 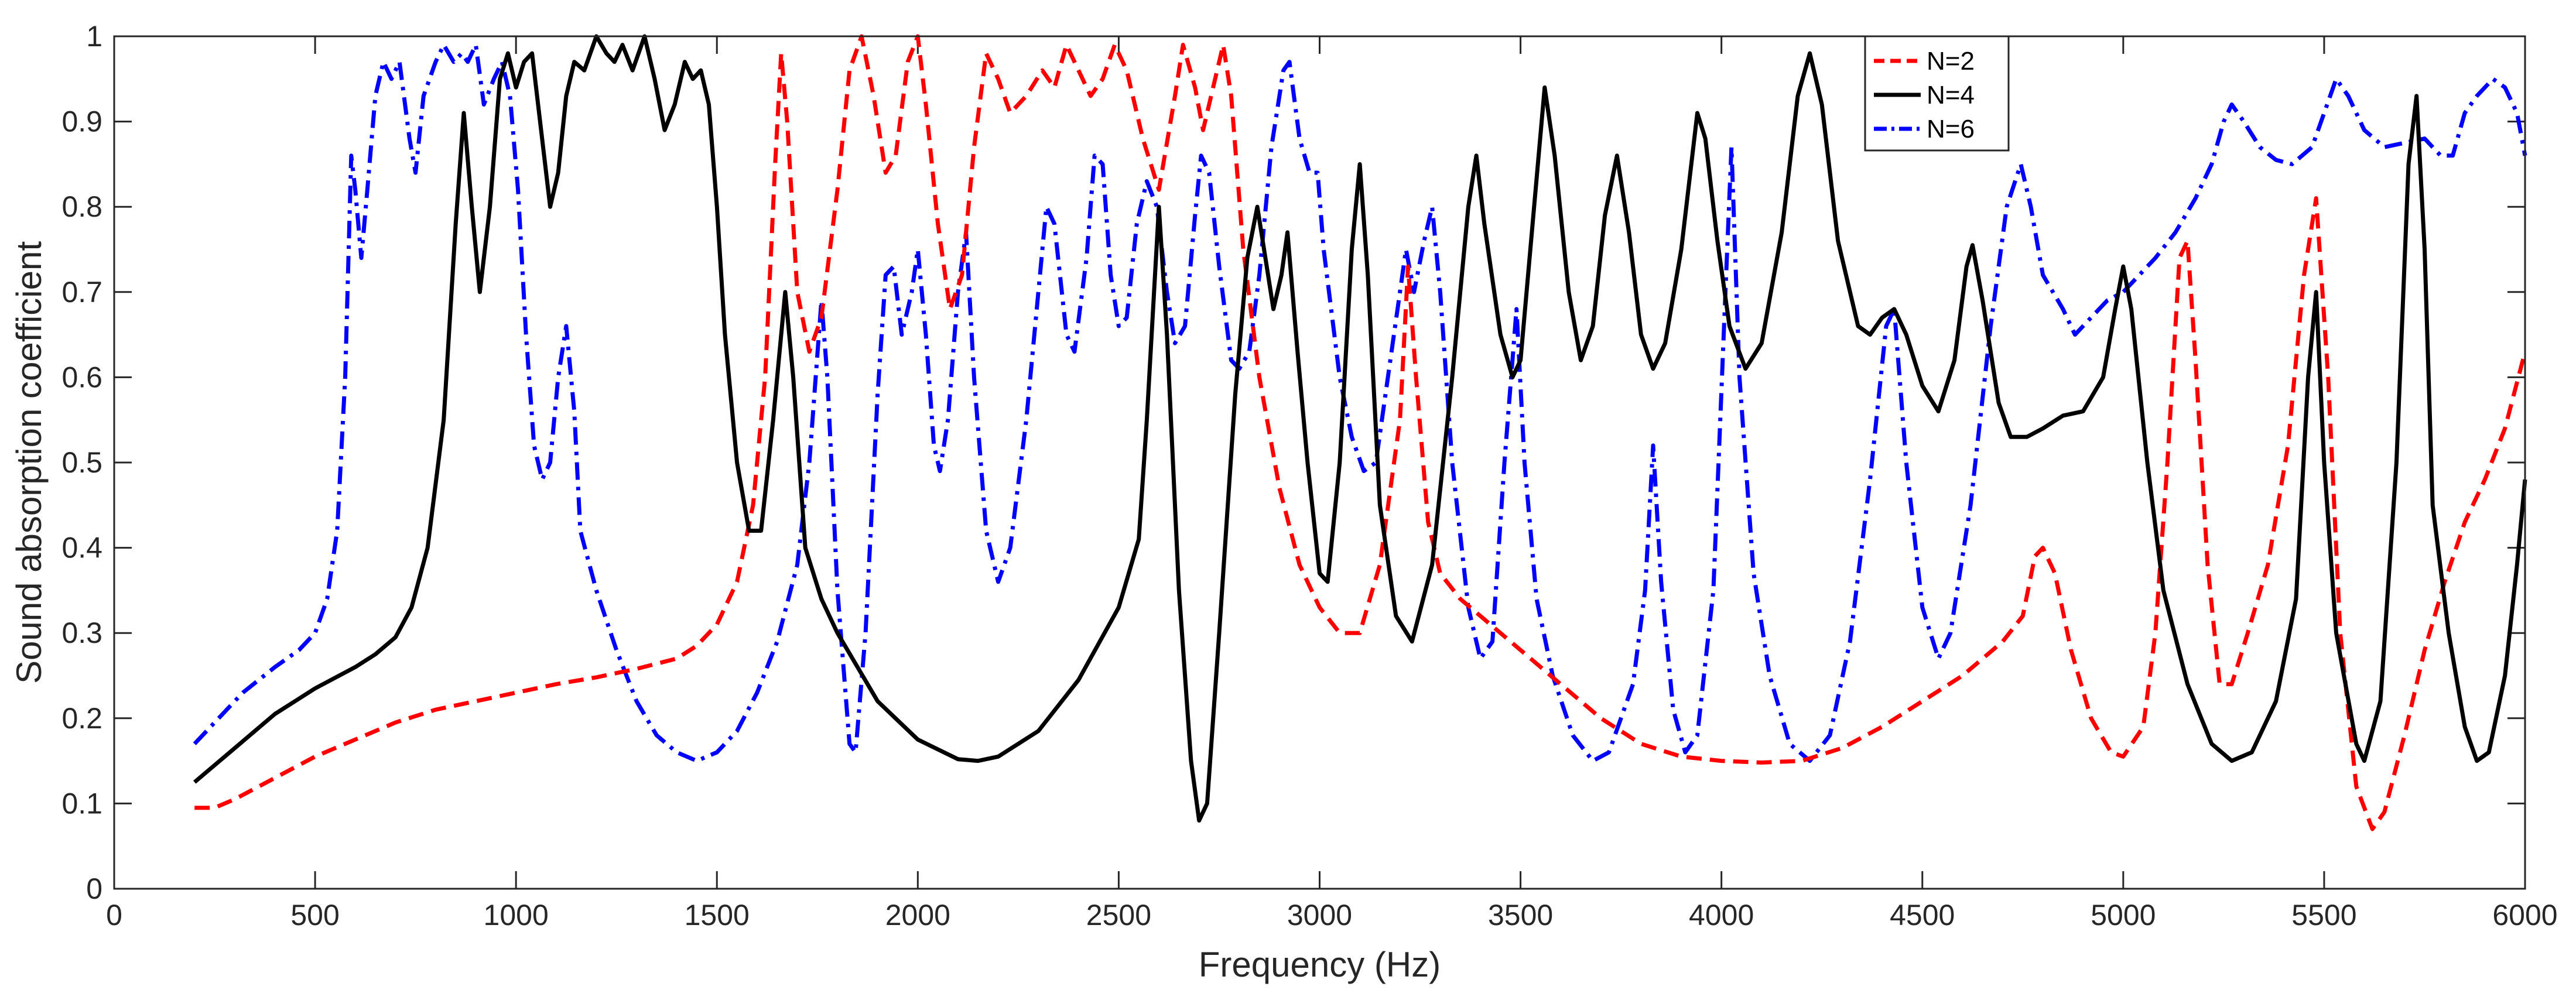 What do you see at coordinates (516, 915) in the screenshot?
I see `x-tick-label: 1000` at bounding box center [516, 915].